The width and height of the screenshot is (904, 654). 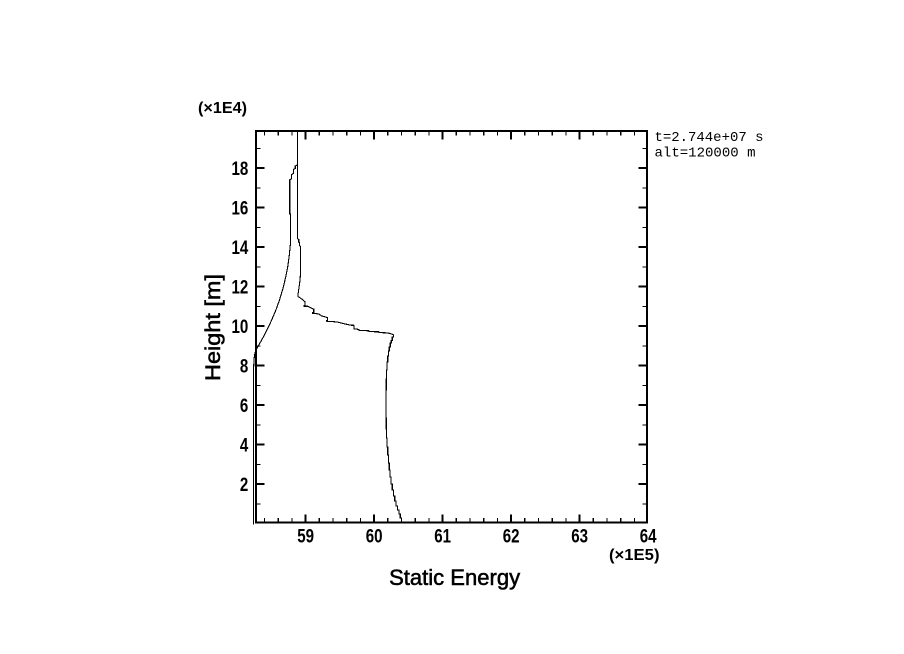 I want to click on svg-text: t=2.744e+07 s, so click(x=709, y=138).